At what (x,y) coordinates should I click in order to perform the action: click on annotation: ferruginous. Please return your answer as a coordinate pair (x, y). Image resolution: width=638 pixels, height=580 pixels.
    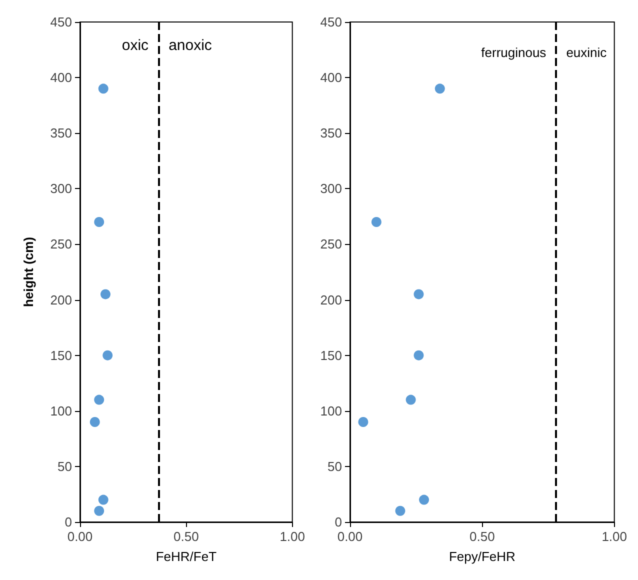
    Looking at the image, I should click on (514, 52).